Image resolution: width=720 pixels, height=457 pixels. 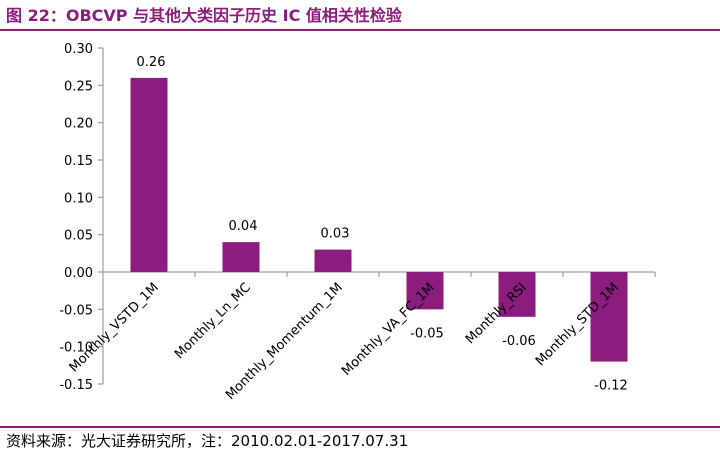 I want to click on y-tick-label: 0.20, so click(x=78, y=124).